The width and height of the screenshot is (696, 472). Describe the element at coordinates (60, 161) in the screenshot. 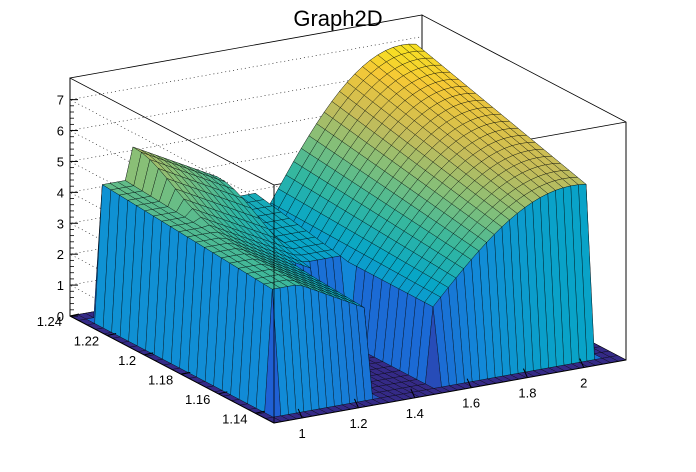

I see `z-tick-label: 5` at that location.